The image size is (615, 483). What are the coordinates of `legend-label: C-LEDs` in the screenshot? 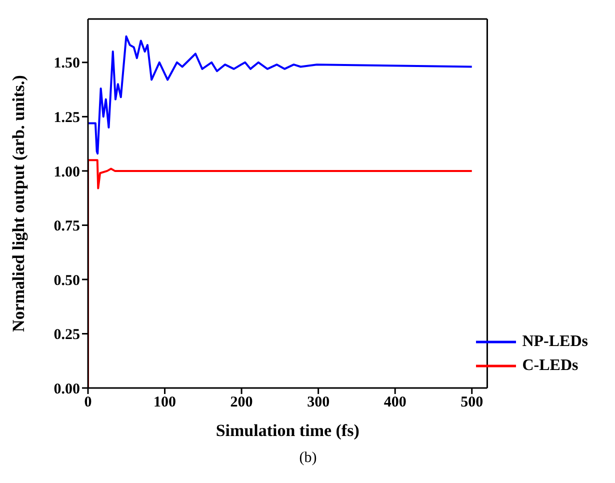 It's located at (550, 366).